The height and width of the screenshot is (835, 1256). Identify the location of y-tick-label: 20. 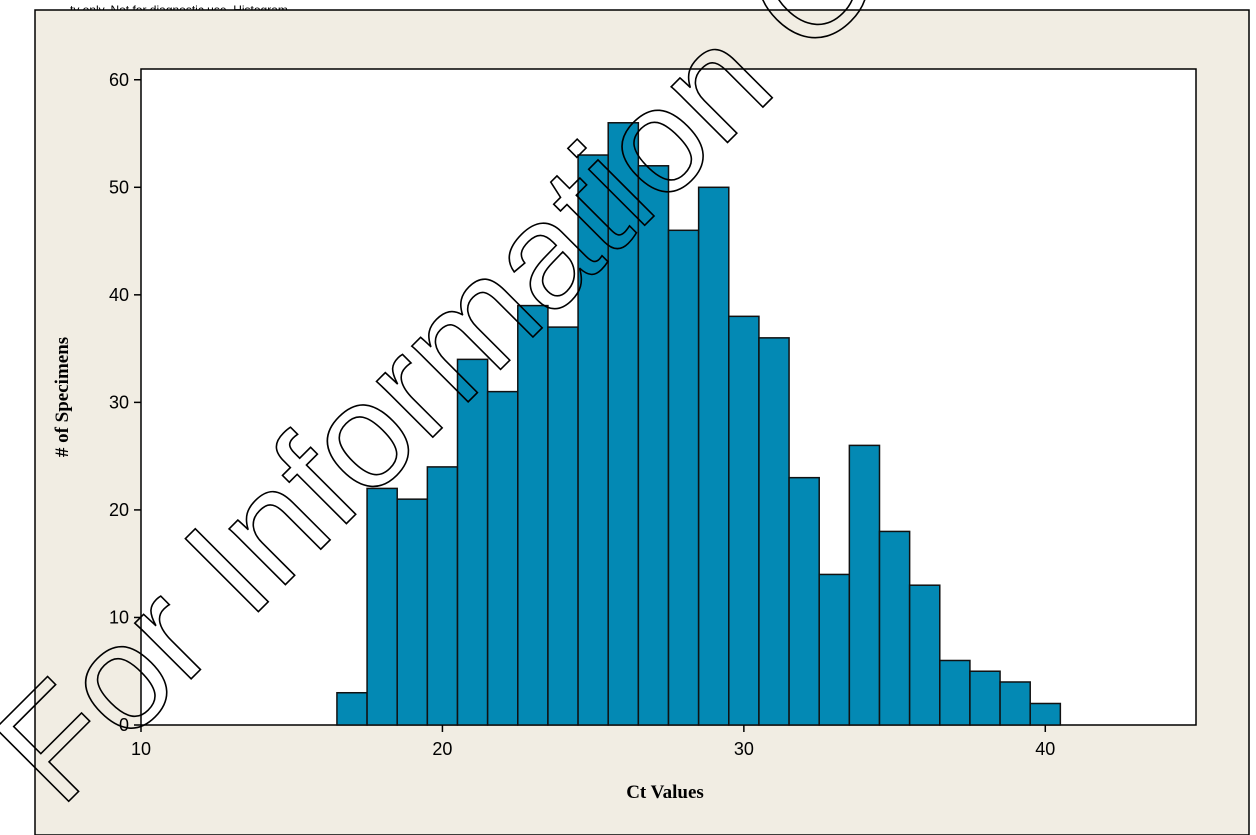
(119, 510).